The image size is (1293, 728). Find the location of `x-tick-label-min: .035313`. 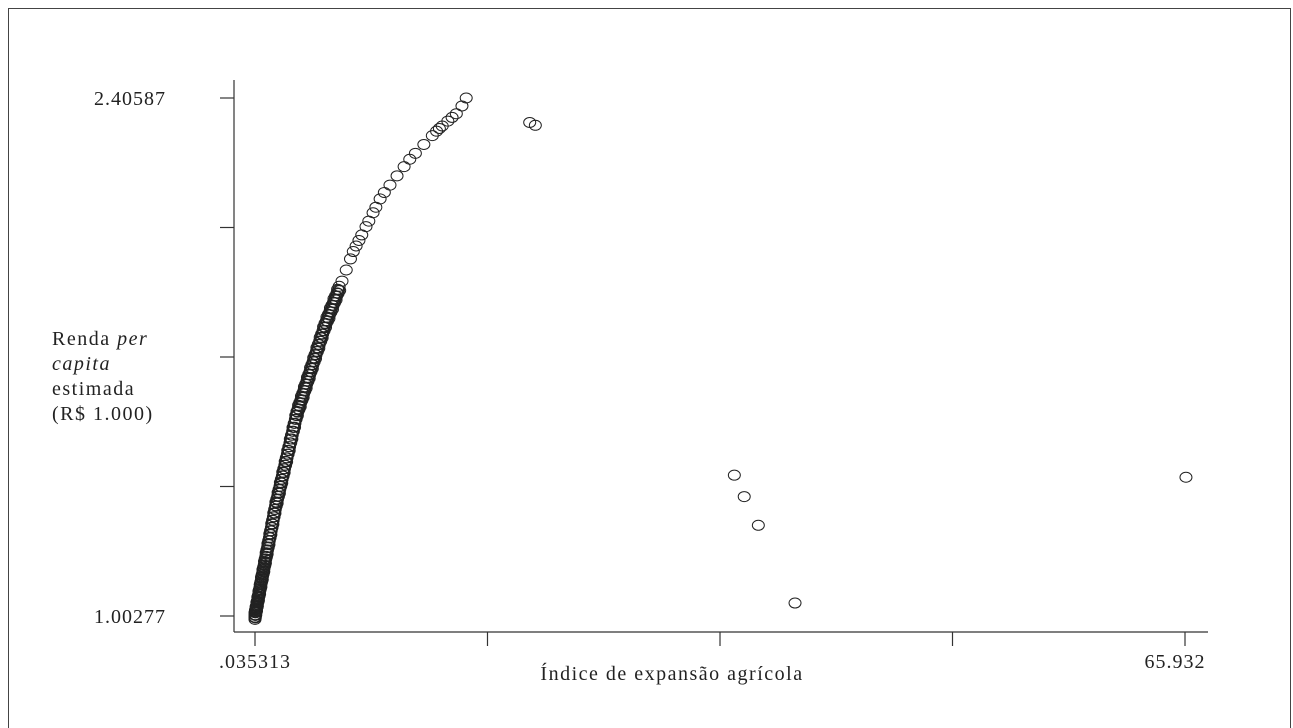

x-tick-label-min: .035313 is located at coordinates (255, 662).